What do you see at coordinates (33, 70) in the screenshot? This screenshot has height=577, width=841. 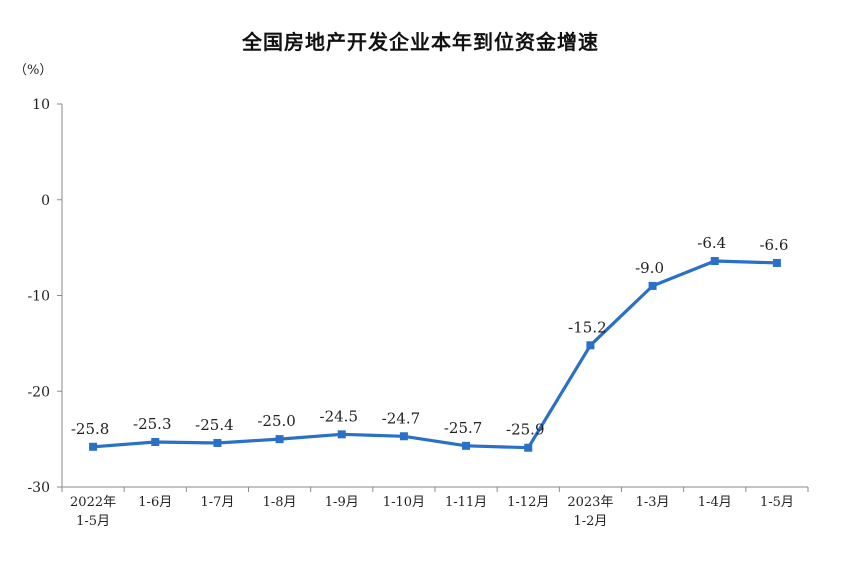 I see `y-axis-unit: （%）` at bounding box center [33, 70].